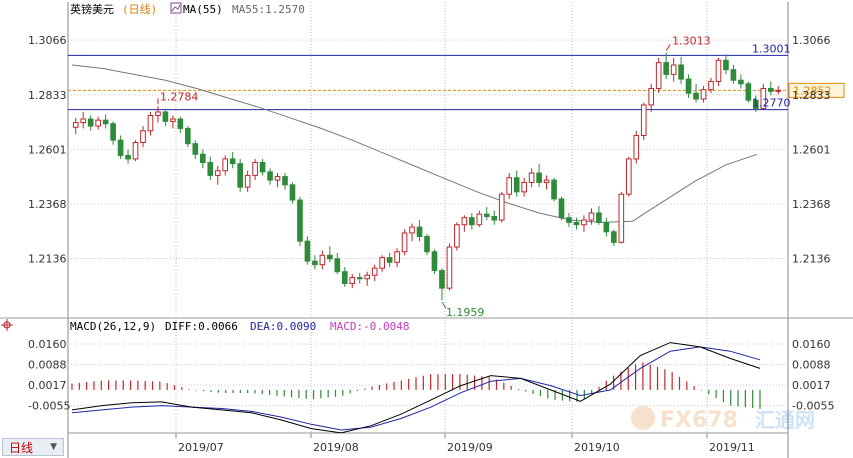 The width and height of the screenshot is (853, 458). I want to click on price-y-tick-right: 1.2136, so click(811, 259).